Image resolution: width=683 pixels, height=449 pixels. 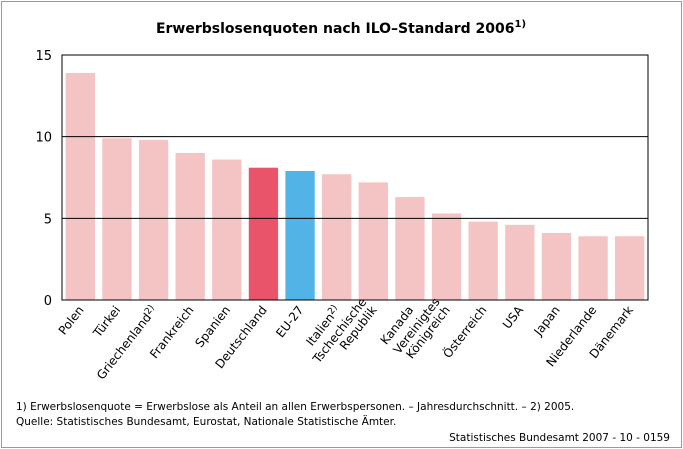 What do you see at coordinates (559, 438) in the screenshot?
I see `source: Statistisches Bundesamt 2007 - 10 - 0159` at bounding box center [559, 438].